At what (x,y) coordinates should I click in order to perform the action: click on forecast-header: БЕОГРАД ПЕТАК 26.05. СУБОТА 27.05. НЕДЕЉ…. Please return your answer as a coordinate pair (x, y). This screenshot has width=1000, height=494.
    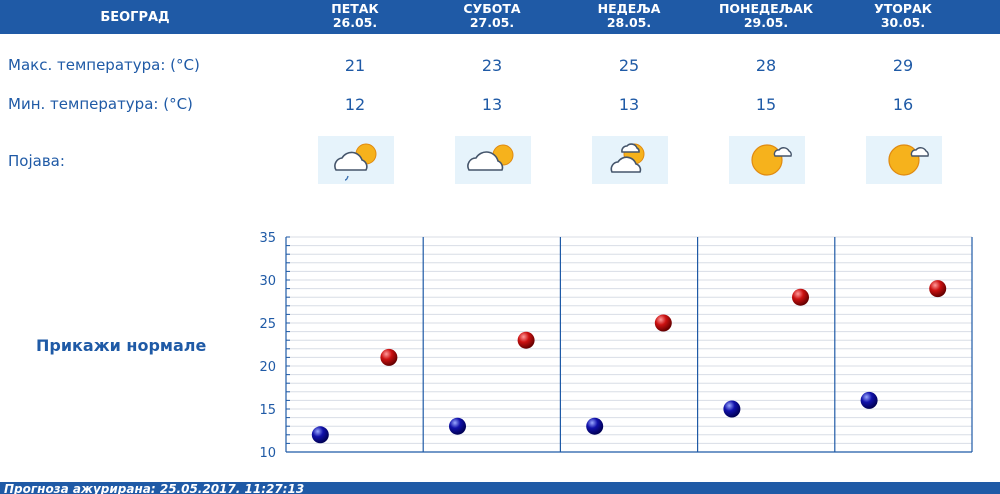
    Looking at the image, I should click on (500, 17).